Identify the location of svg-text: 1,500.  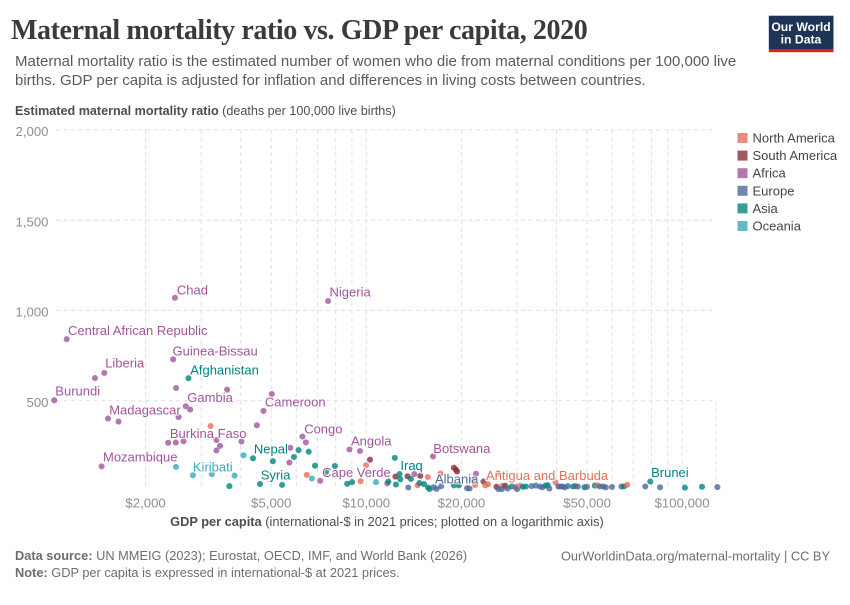
(31, 222).